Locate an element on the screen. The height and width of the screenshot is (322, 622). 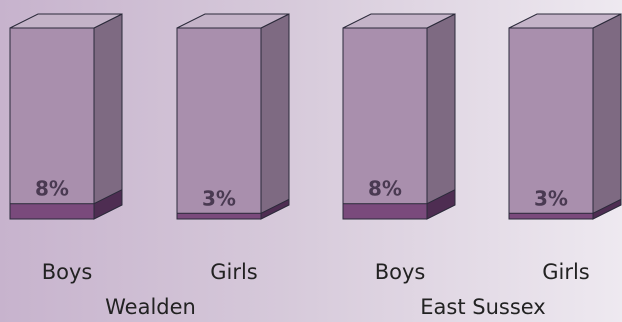
bar-front is located at coordinates (52, 123).